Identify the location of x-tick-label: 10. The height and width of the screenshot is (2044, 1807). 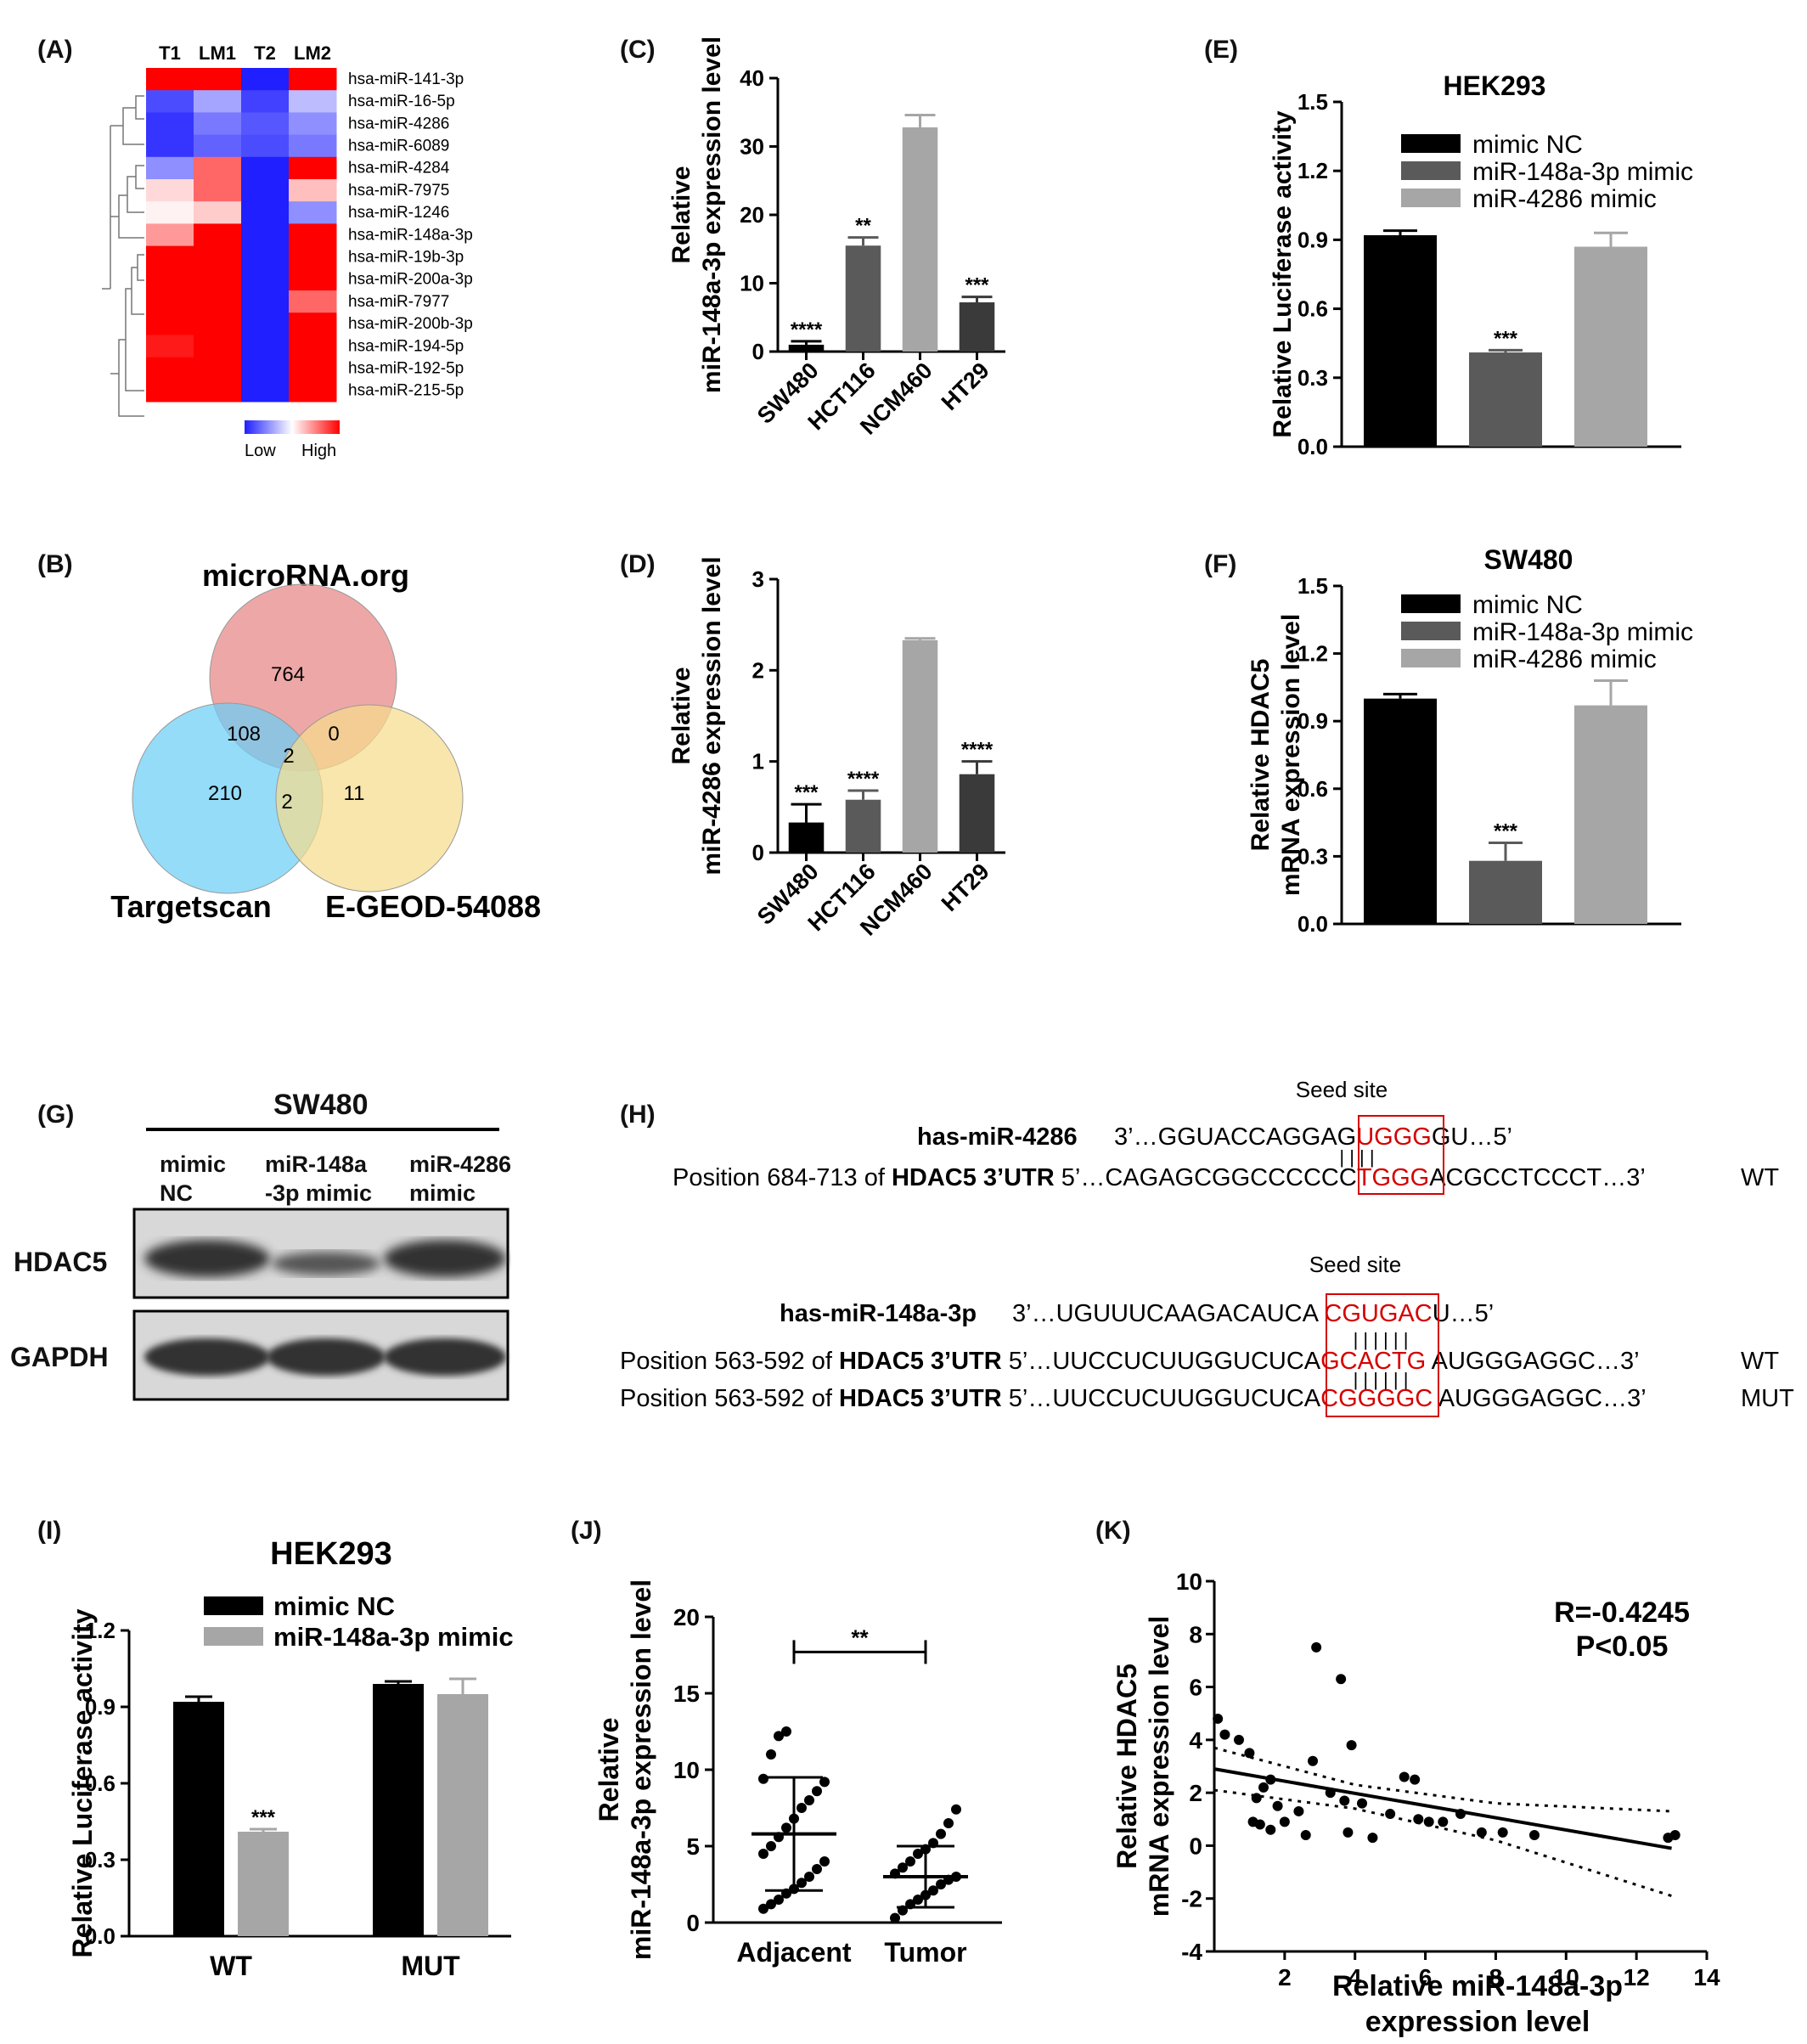
(1566, 1977).